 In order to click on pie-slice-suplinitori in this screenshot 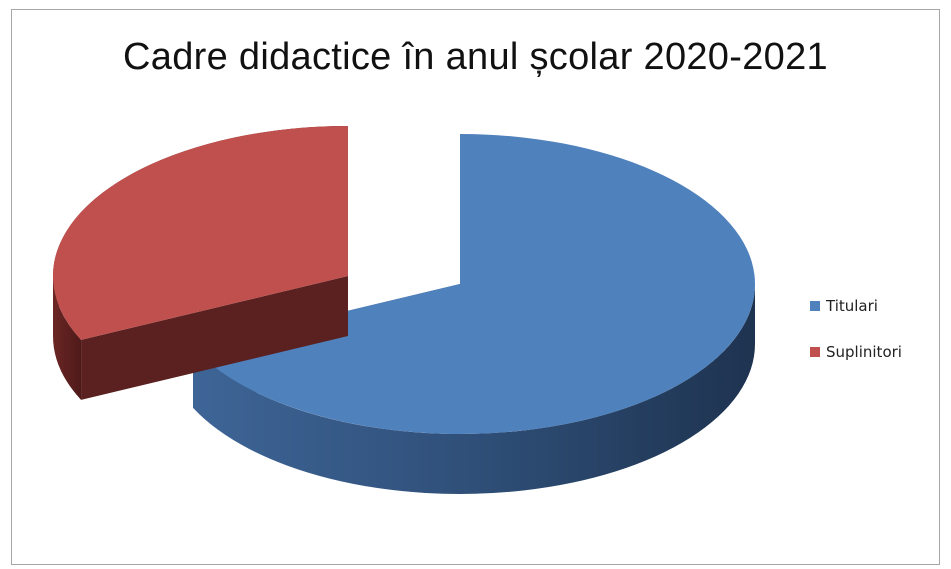, I will do `click(200, 232)`.